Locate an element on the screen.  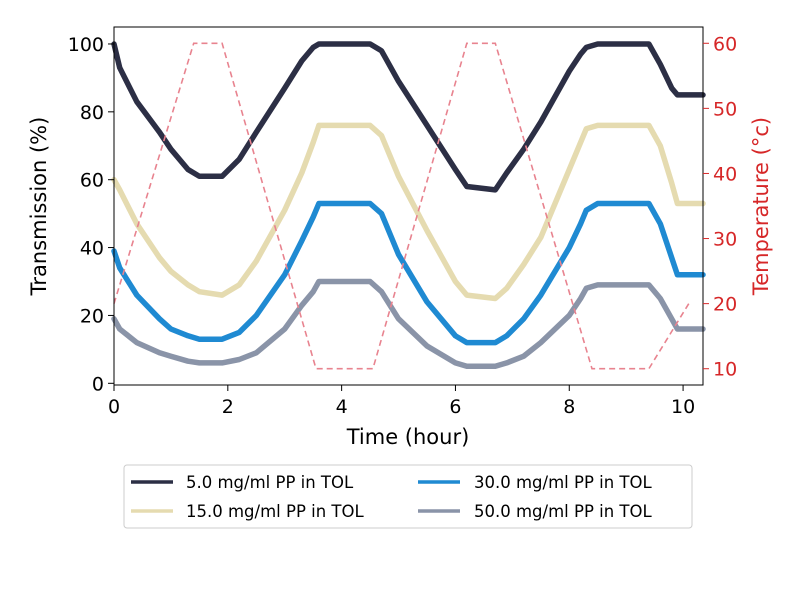
y-tick-label: 20 is located at coordinates (92, 316).